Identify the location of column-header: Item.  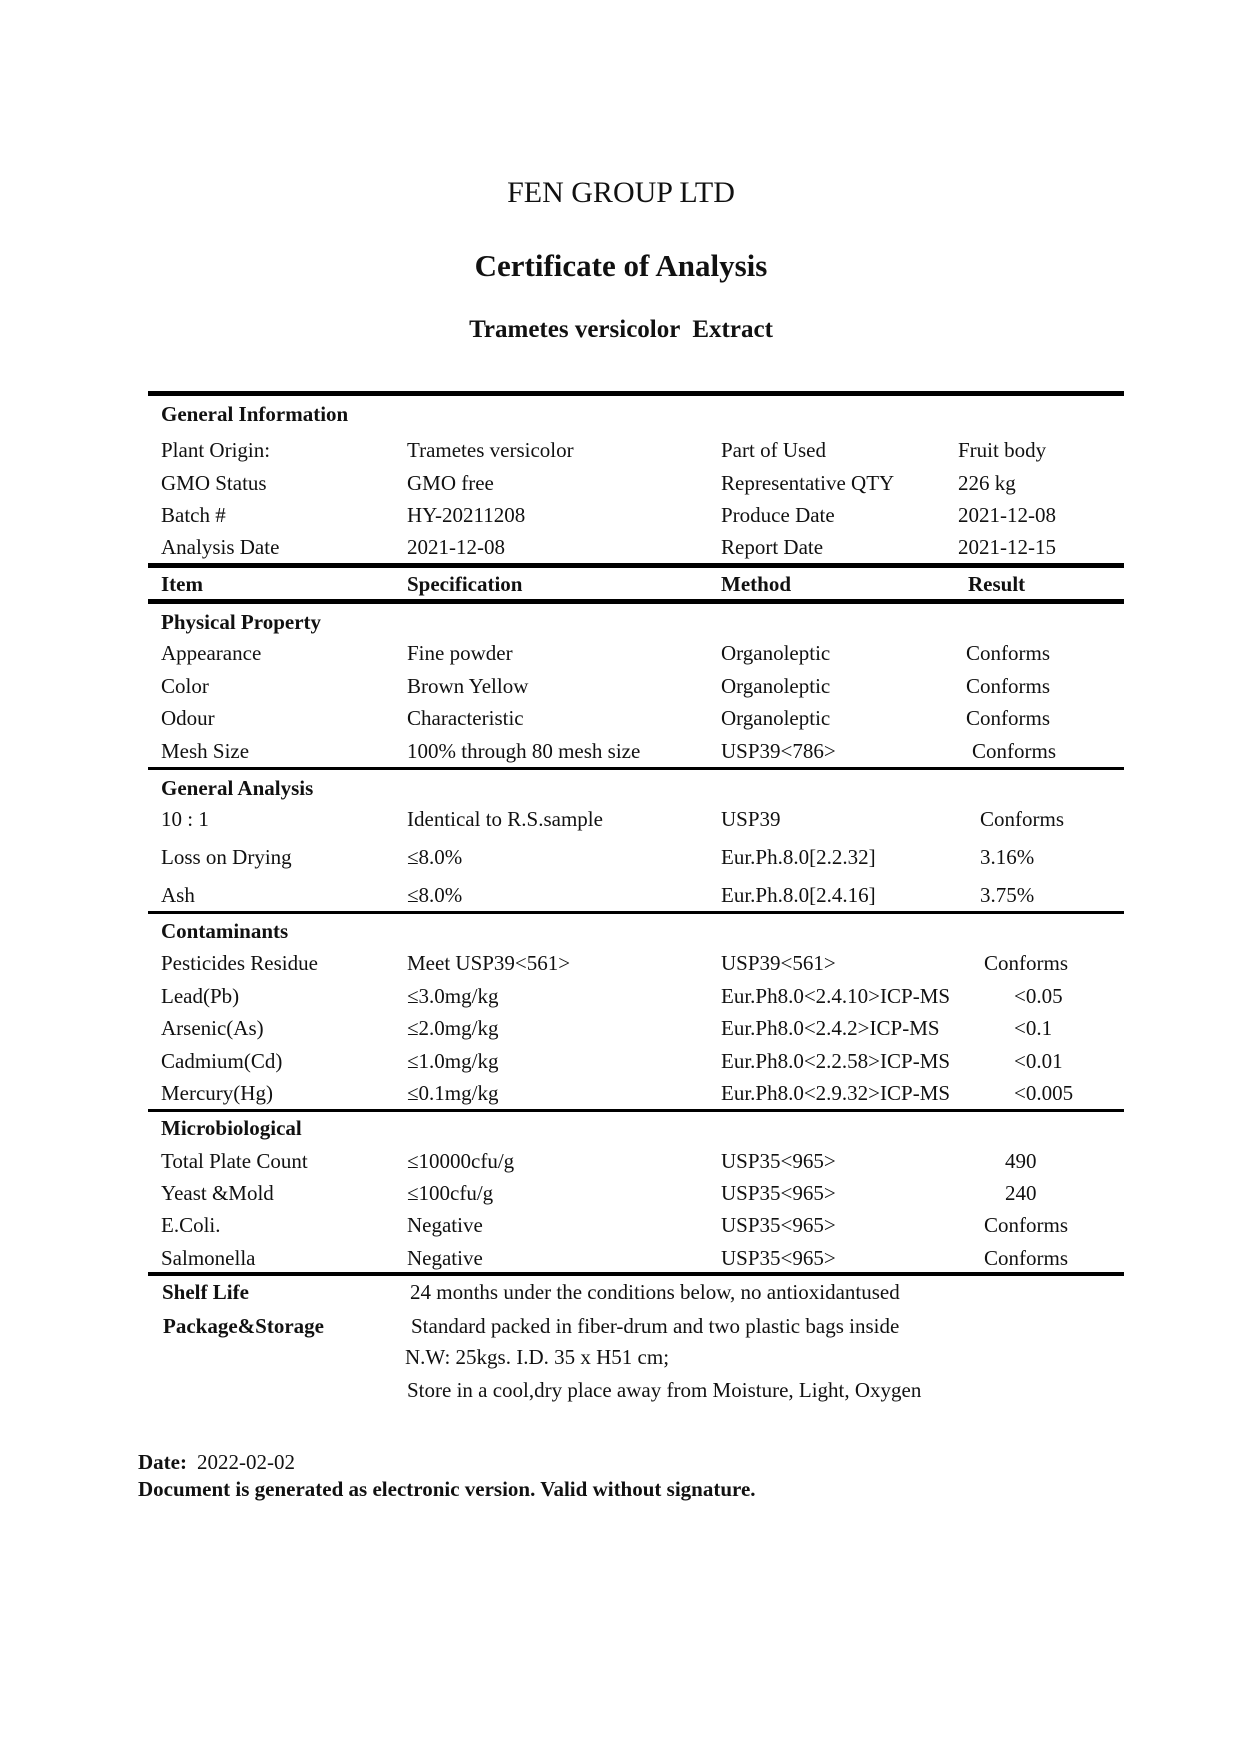
(182, 584).